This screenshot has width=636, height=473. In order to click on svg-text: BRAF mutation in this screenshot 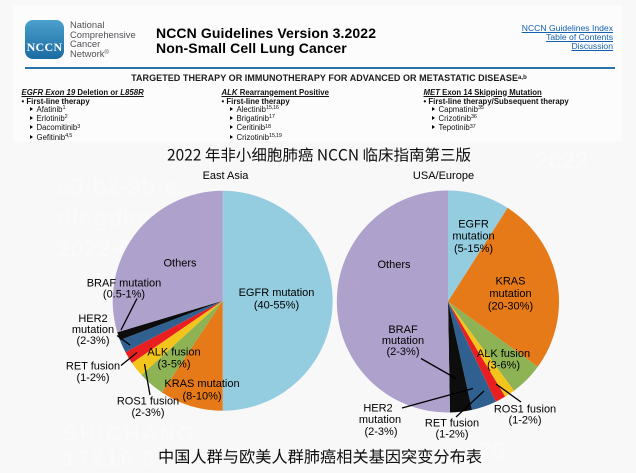, I will do `click(124, 284)`.